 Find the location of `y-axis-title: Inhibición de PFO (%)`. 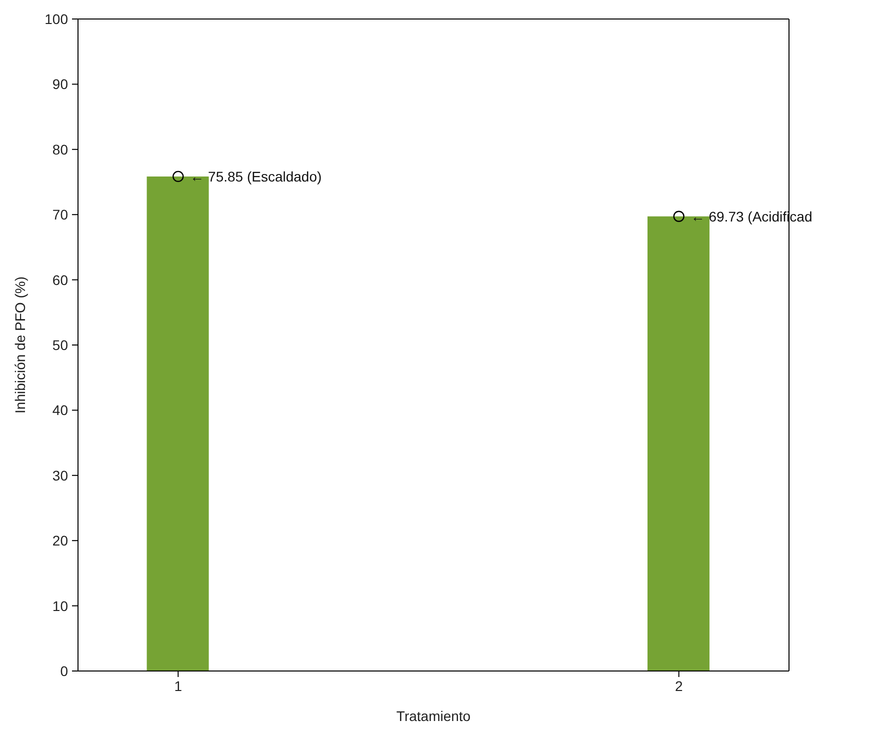

y-axis-title: Inhibición de PFO (%) is located at coordinates (20, 345).